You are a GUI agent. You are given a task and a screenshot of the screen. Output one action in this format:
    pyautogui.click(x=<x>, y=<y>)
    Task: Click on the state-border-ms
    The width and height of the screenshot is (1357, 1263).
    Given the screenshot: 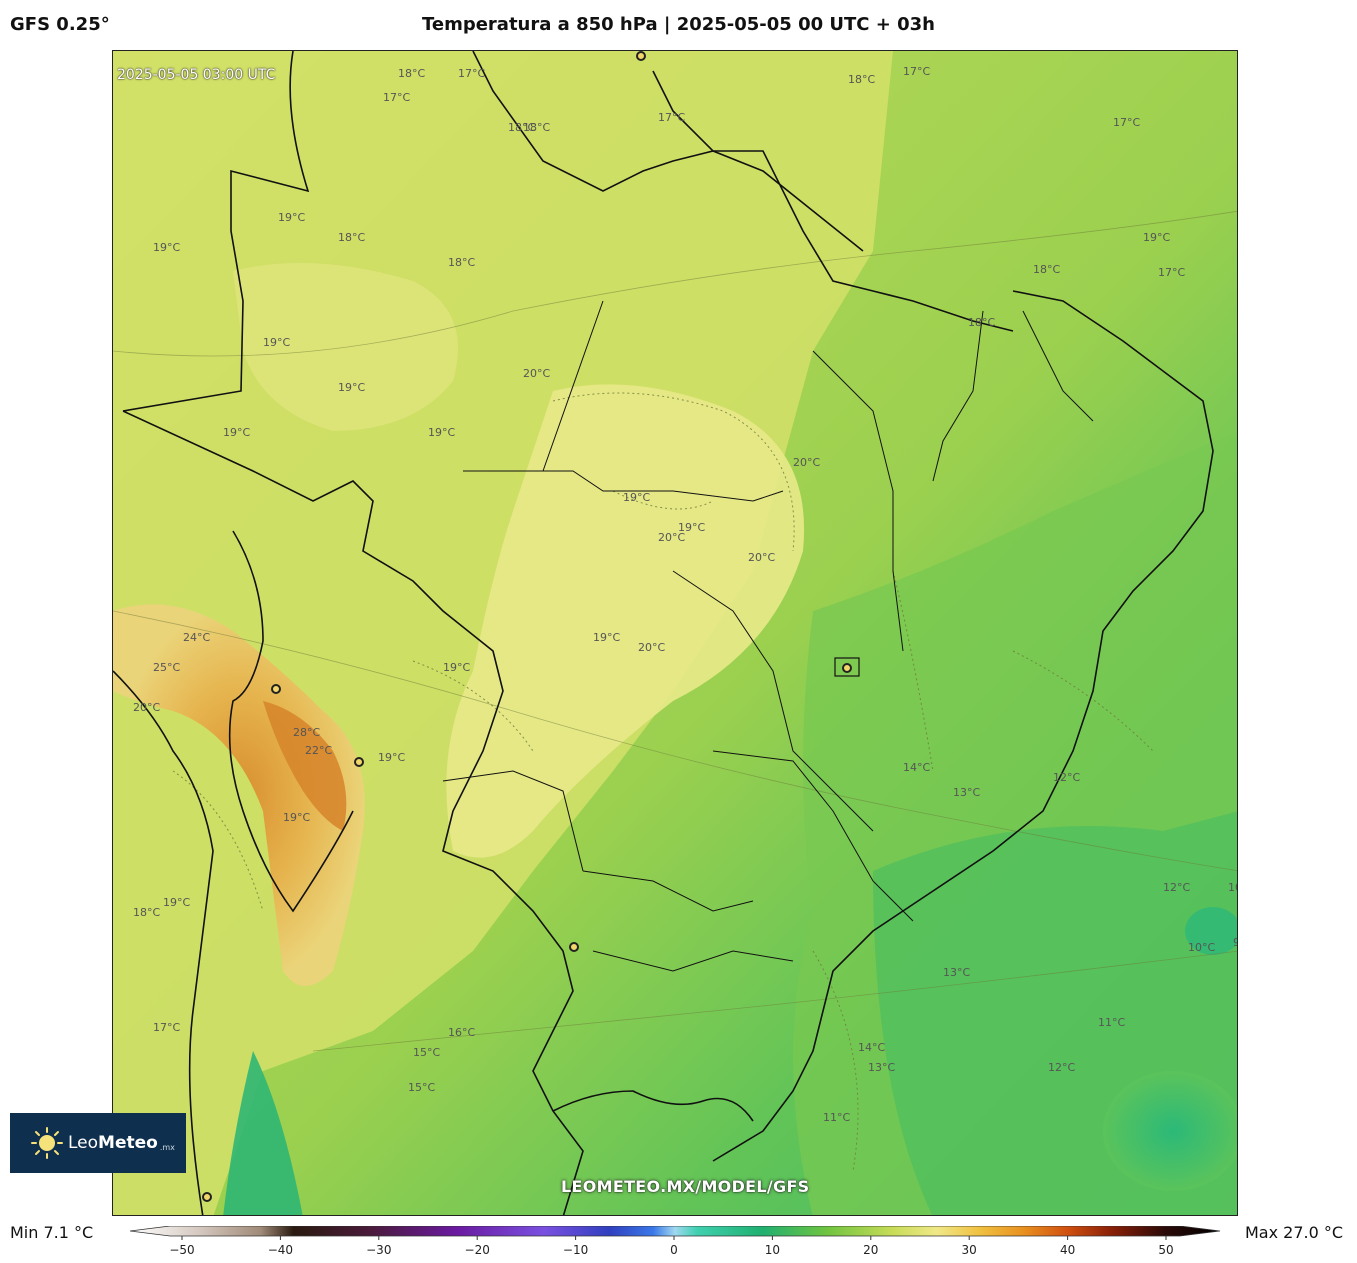 What is the action you would take?
    pyautogui.click(x=513, y=821)
    